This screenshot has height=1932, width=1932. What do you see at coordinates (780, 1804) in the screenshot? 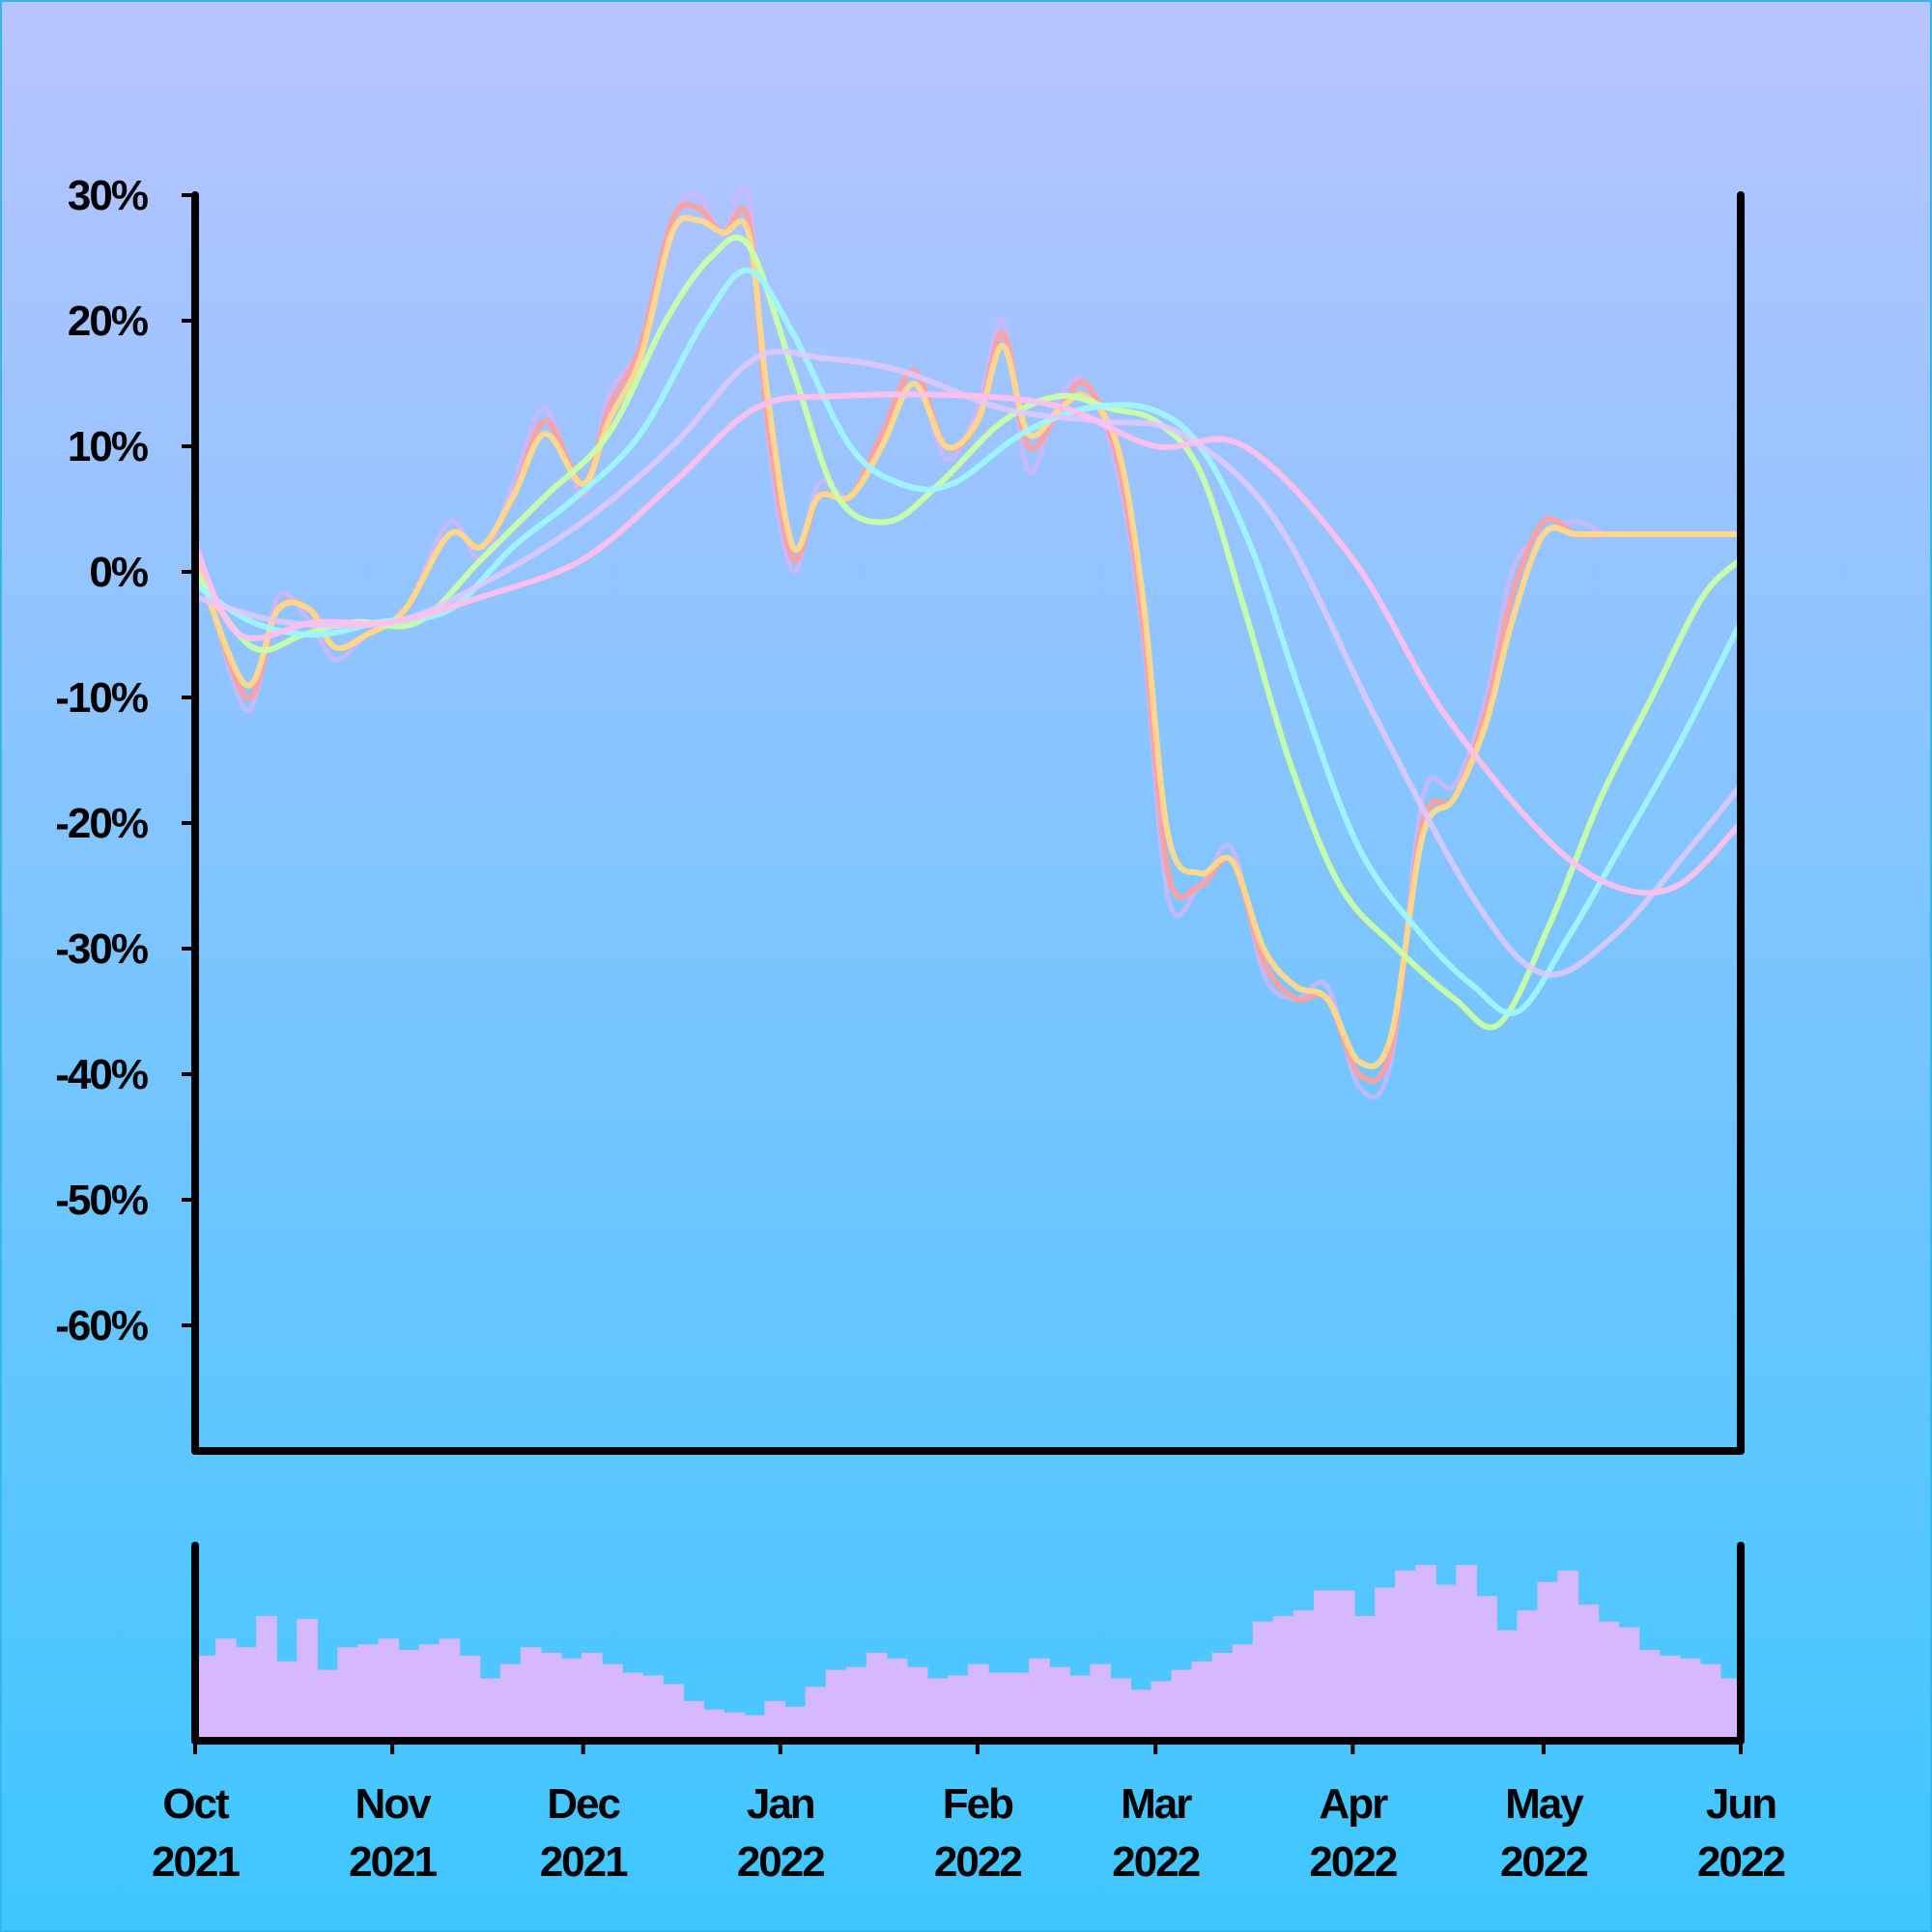
I see `x-tick-label-month: Jan` at bounding box center [780, 1804].